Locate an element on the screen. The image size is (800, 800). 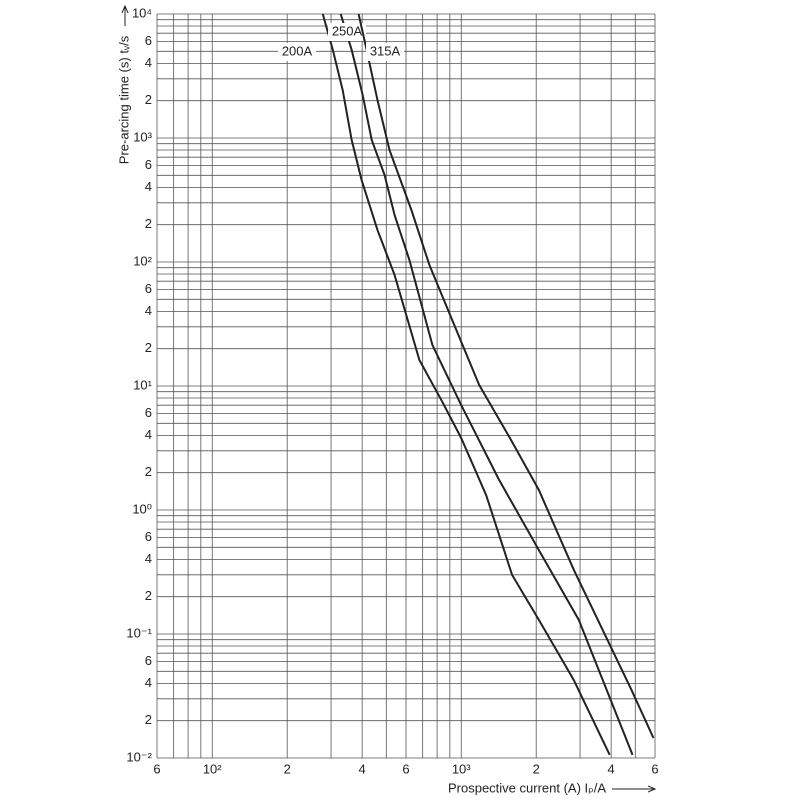
y-tick-label: 10⁻¹ is located at coordinates (139, 632).